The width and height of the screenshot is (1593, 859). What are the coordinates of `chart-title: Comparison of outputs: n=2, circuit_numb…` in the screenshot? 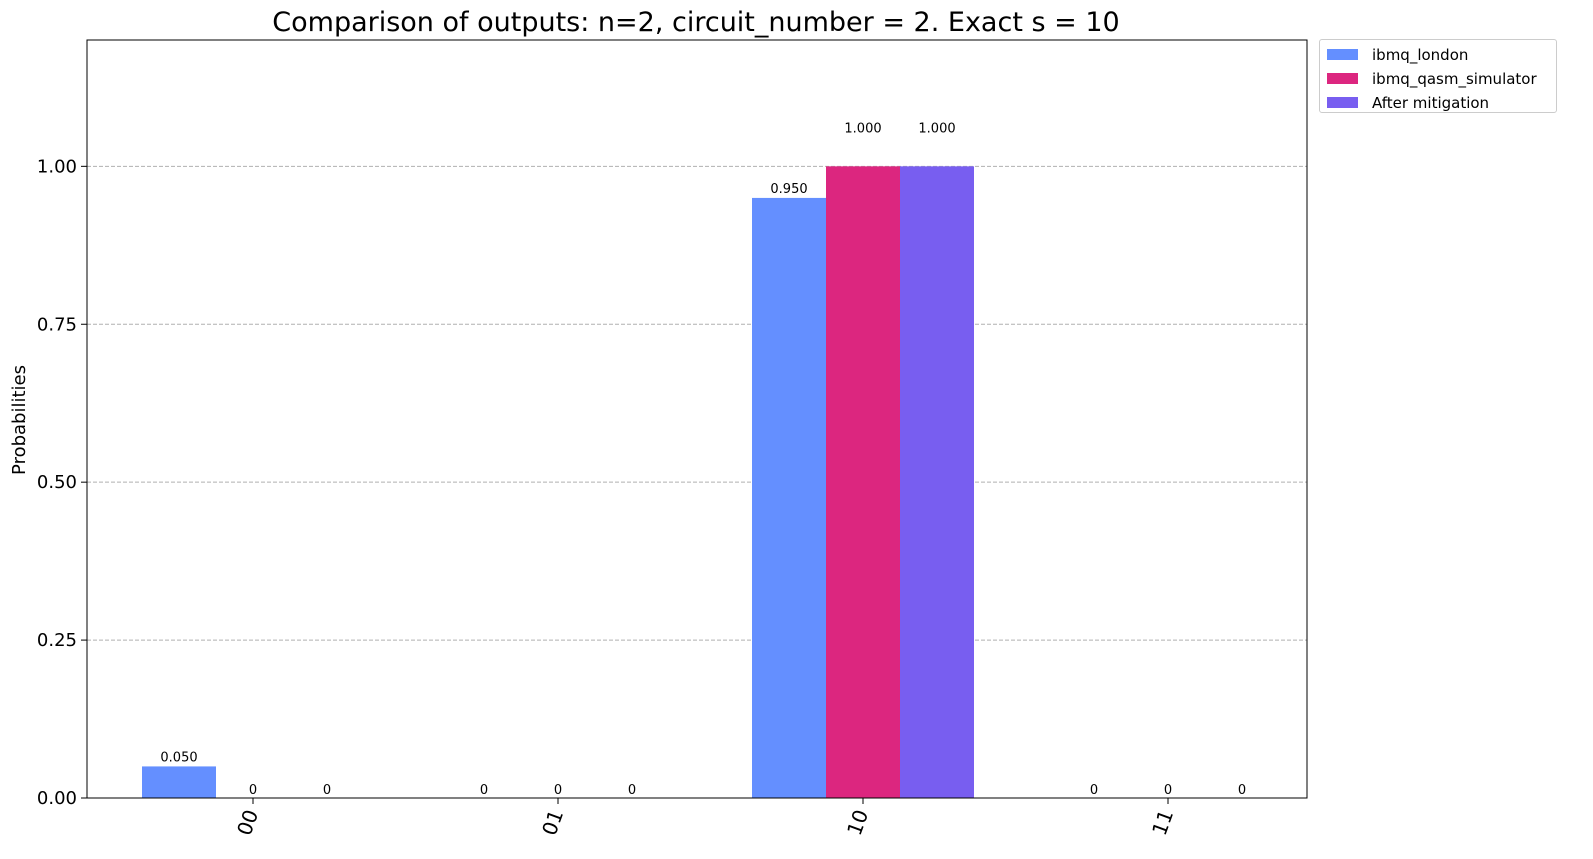 It's located at (695, 22).